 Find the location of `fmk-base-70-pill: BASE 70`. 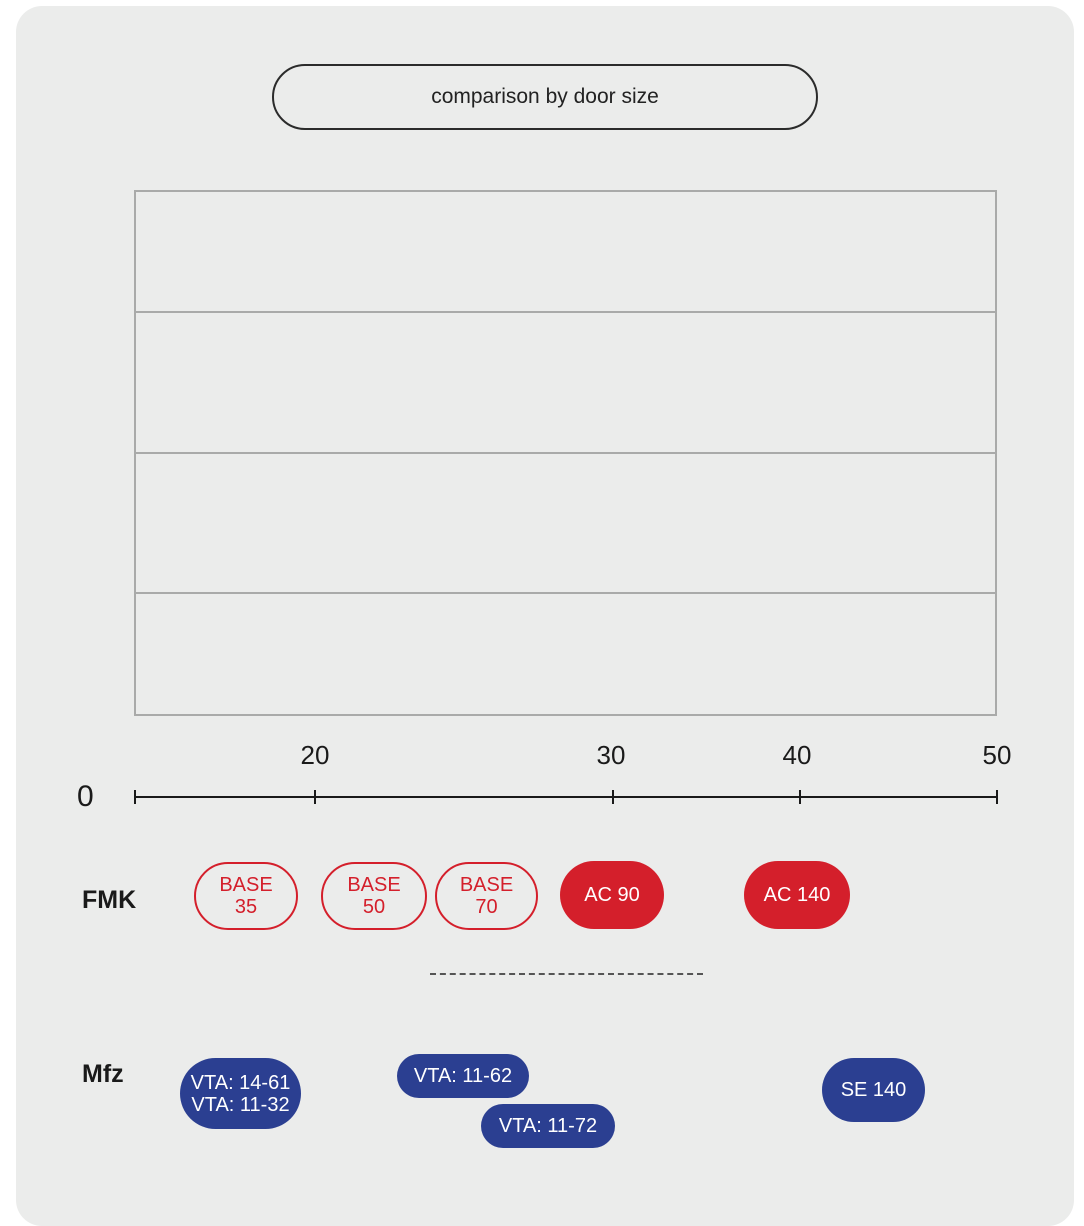

fmk-base-70-pill: BASE 70 is located at coordinates (486, 896).